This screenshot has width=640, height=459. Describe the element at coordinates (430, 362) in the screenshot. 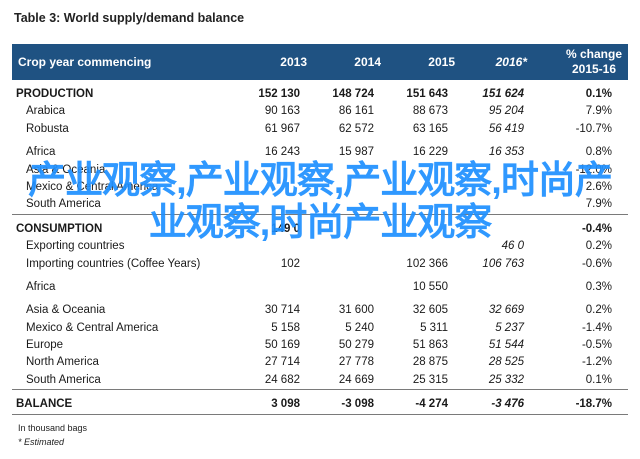

I see `row-cell: 28 875` at that location.